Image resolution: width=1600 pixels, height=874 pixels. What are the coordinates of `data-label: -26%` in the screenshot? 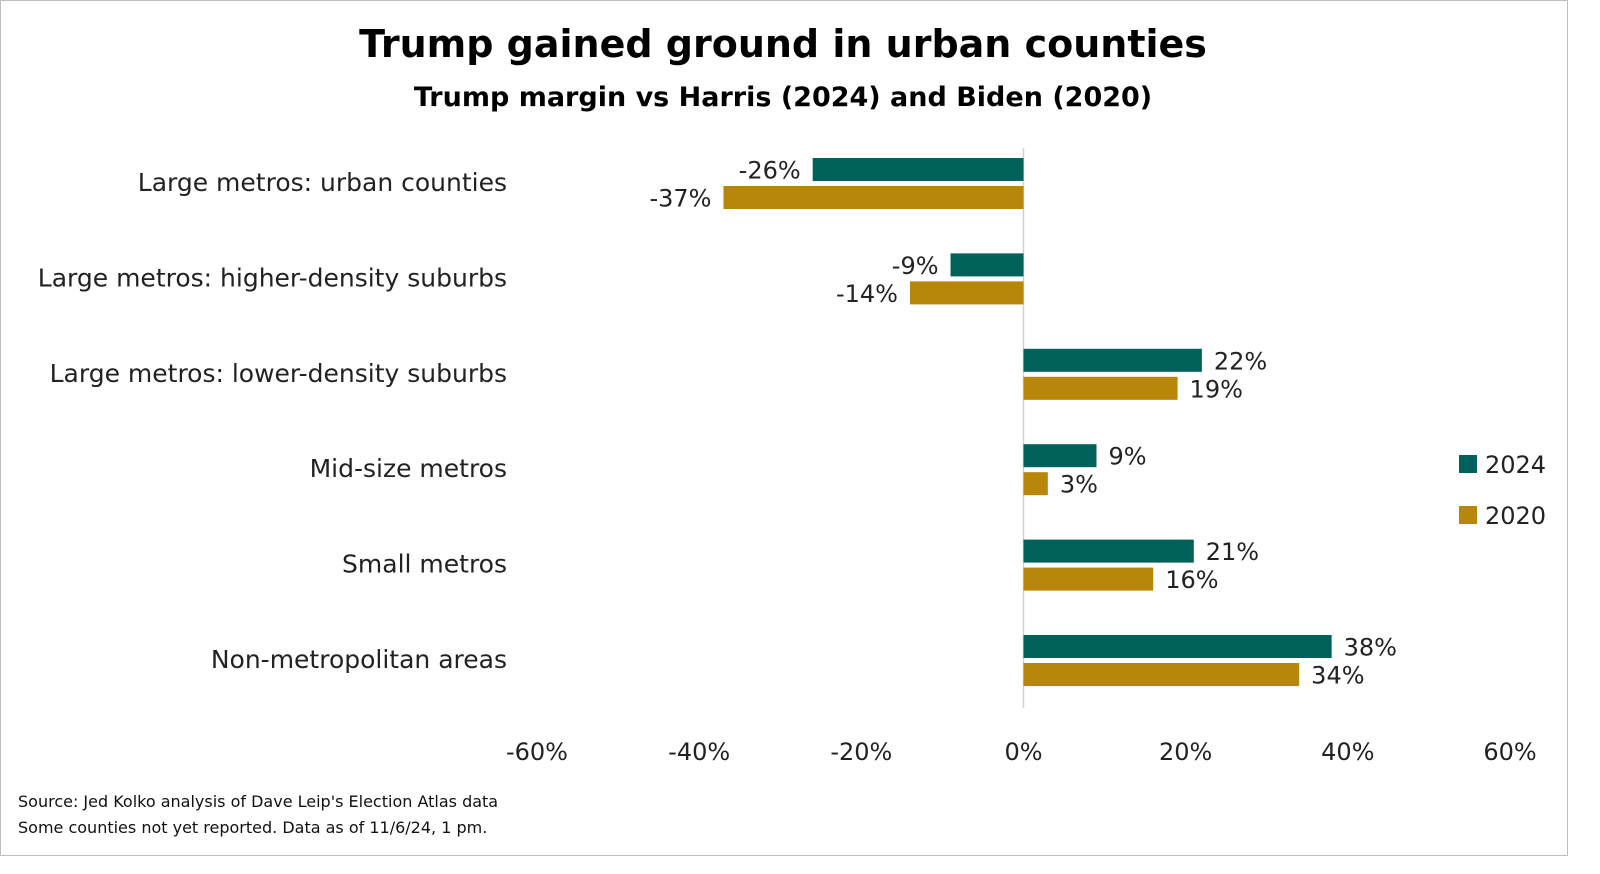 It's located at (770, 171).